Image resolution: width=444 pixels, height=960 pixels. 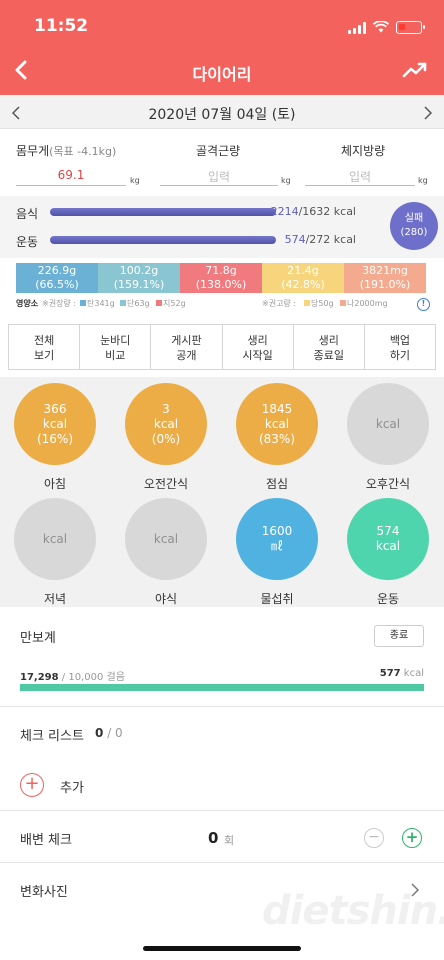 I want to click on meal-name: 저녁, so click(x=55, y=599).